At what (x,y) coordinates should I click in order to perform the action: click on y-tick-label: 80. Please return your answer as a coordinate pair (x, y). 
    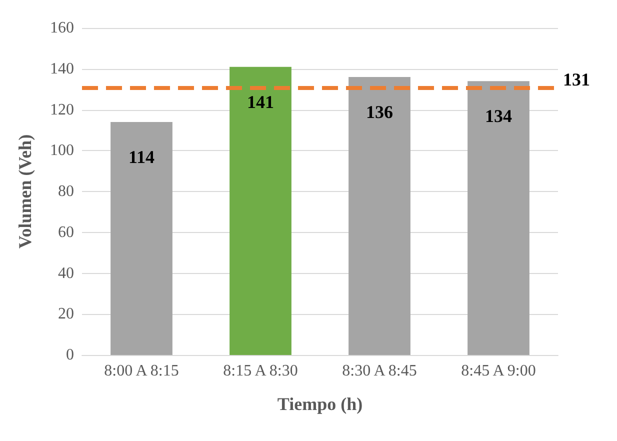
    Looking at the image, I should click on (66, 191).